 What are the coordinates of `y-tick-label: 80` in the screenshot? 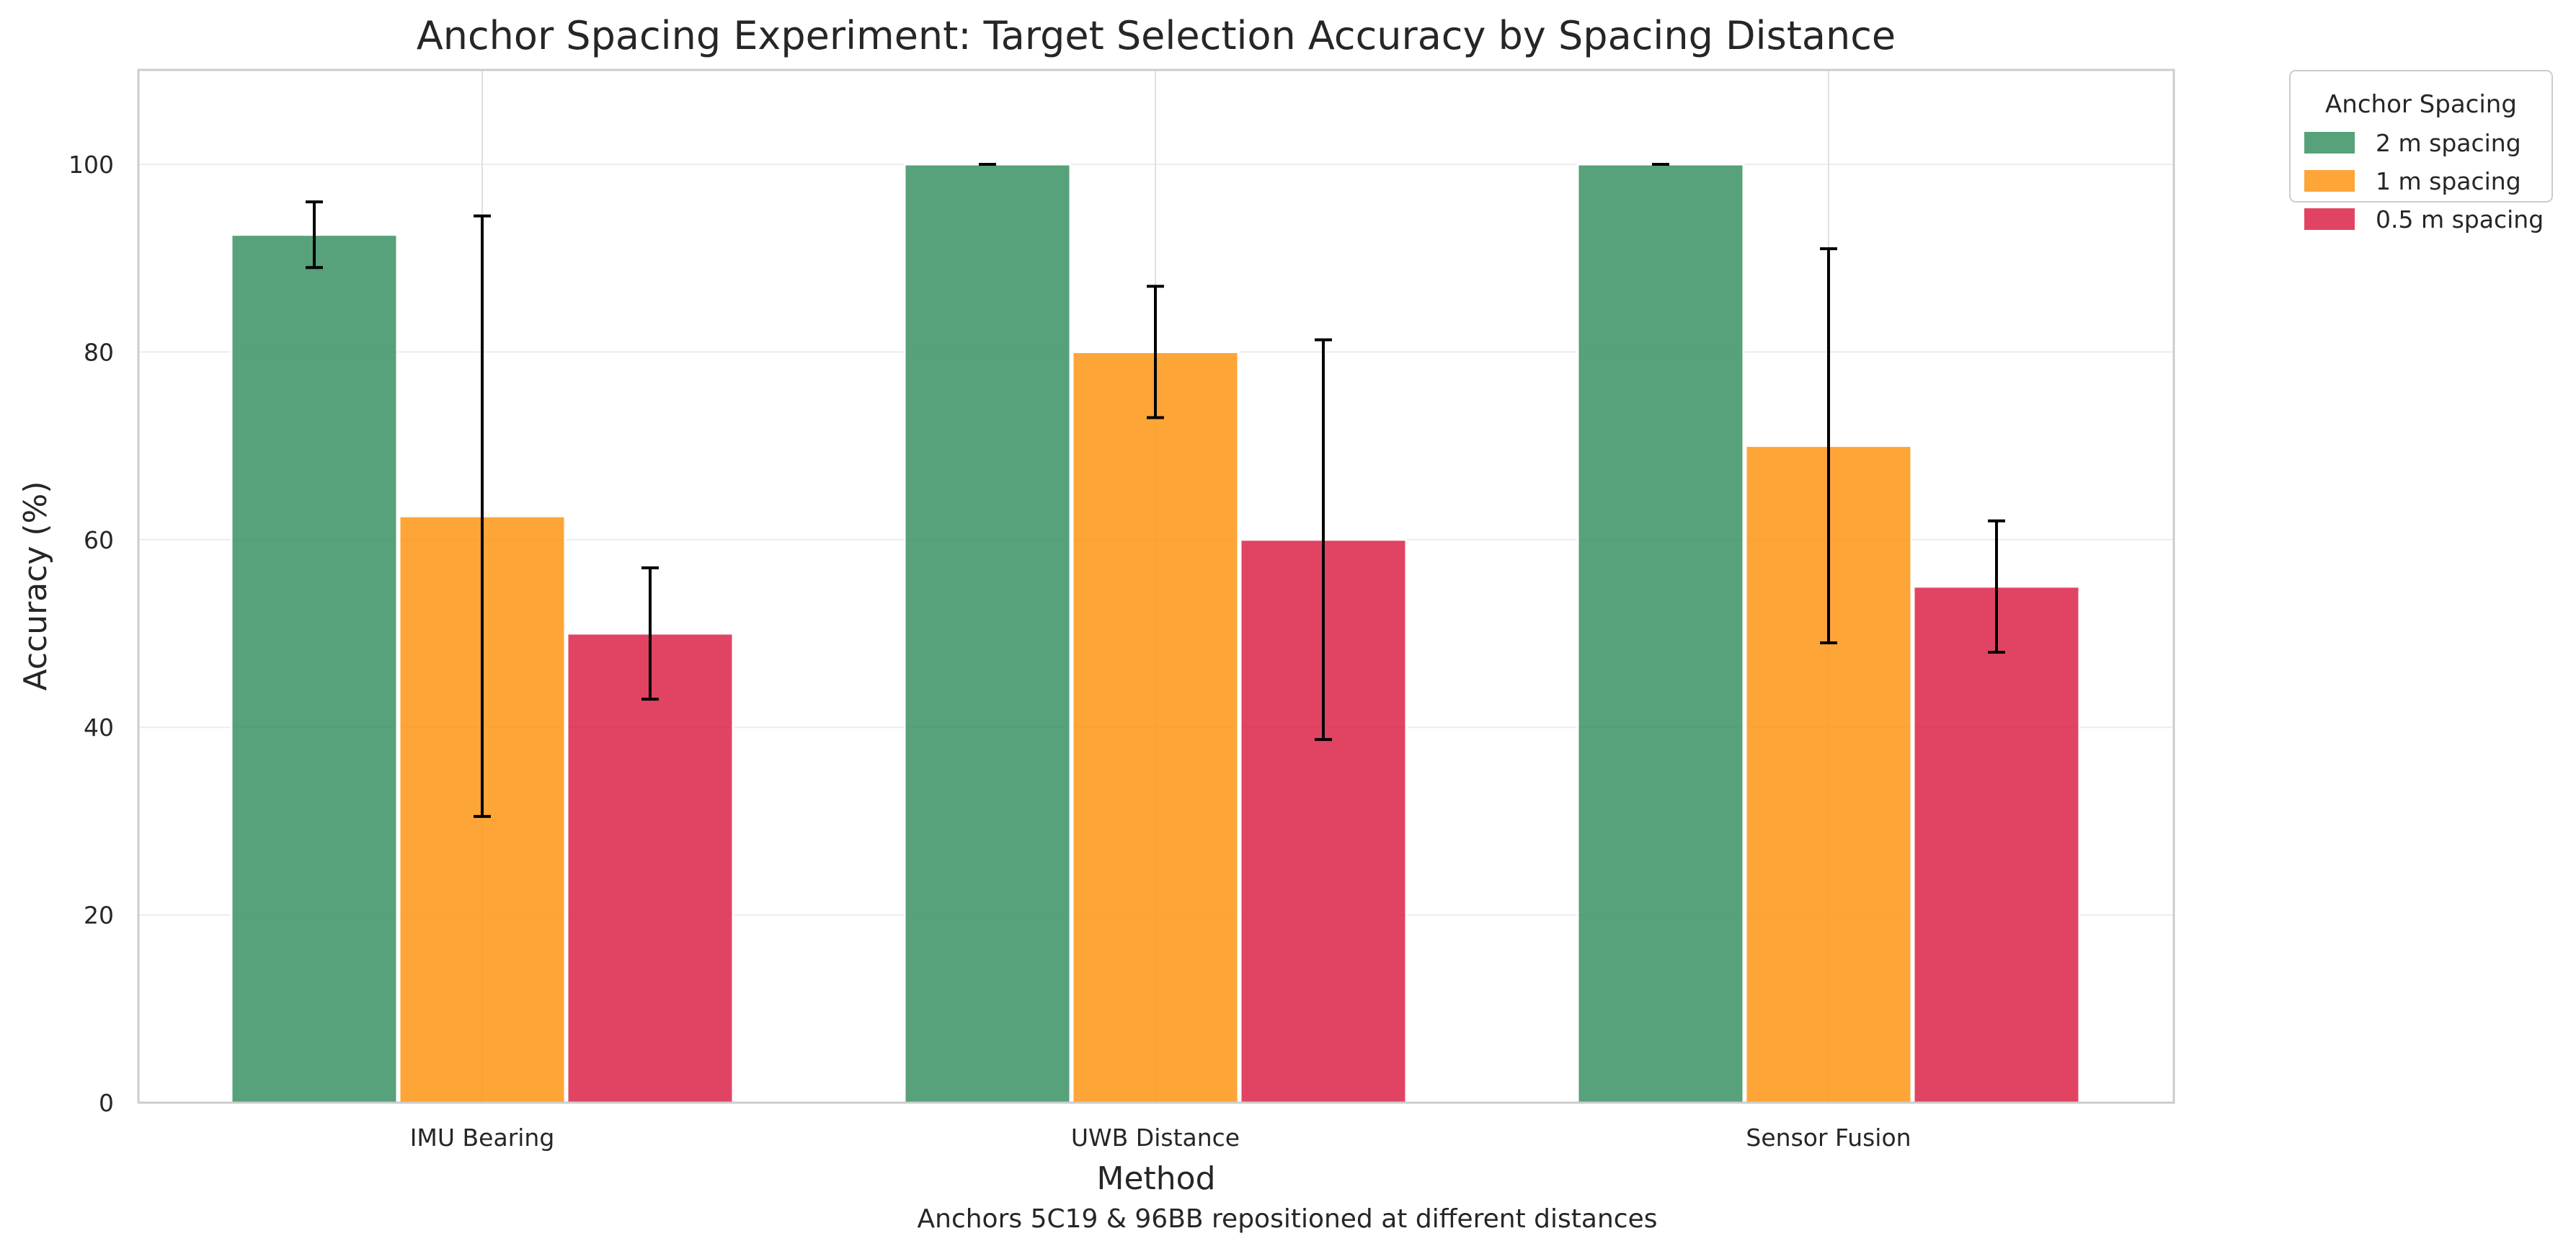 It's located at (99, 352).